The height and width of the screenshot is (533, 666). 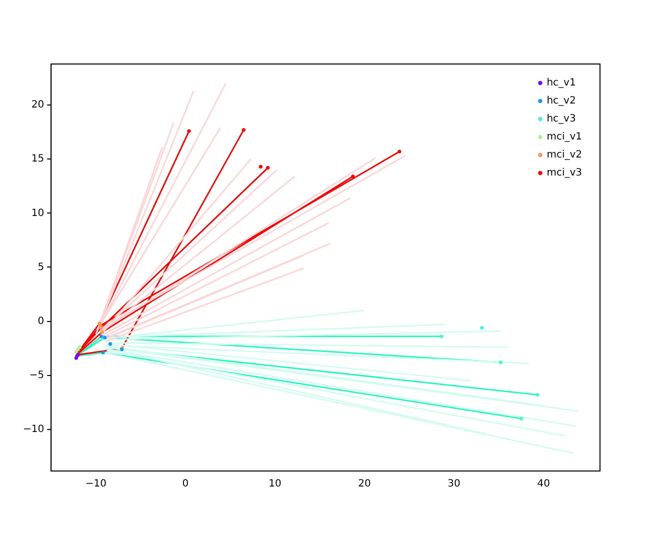 I want to click on y-tick-label: −5, so click(x=36, y=375).